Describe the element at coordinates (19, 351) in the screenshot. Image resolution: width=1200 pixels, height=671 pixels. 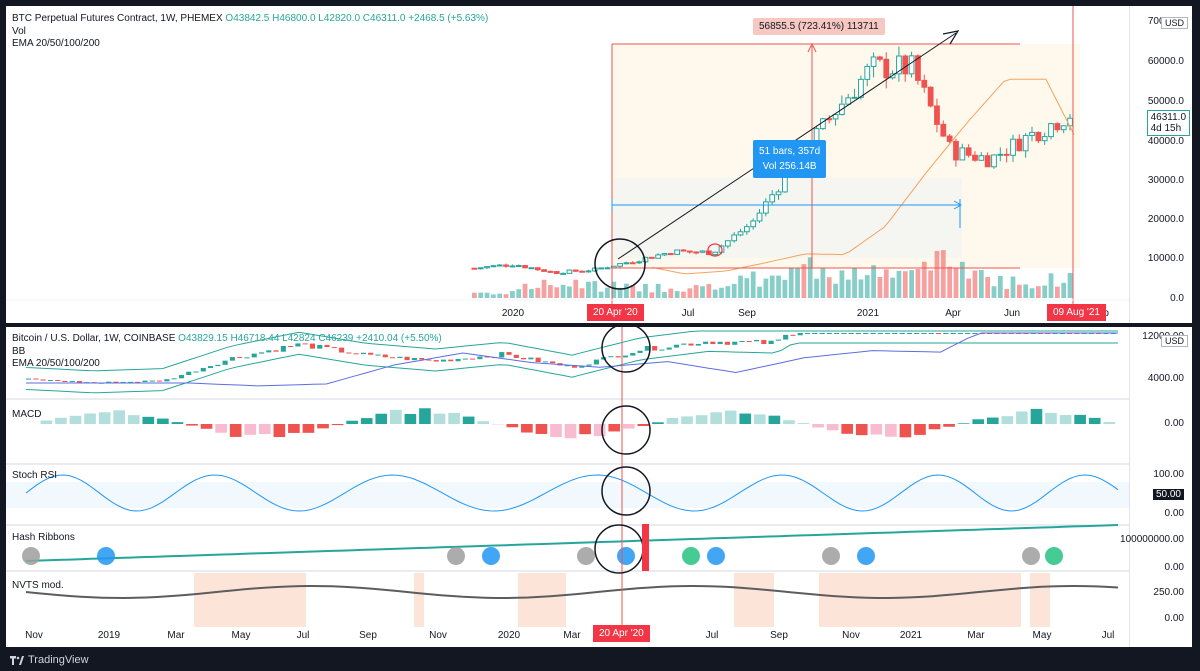
I see `bottom-indicator-bb: BB` at that location.